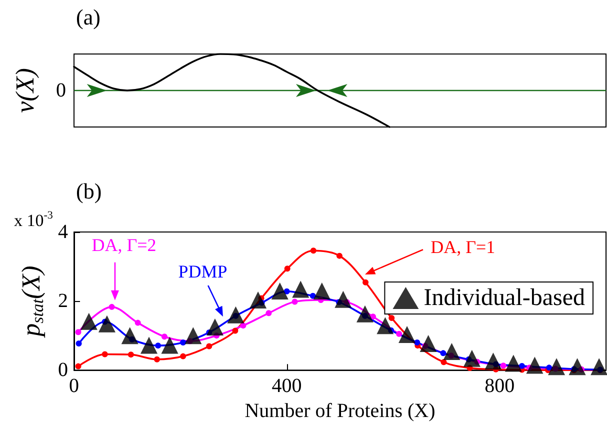  I want to click on y-axis-title: pstat(X), so click(31, 302).